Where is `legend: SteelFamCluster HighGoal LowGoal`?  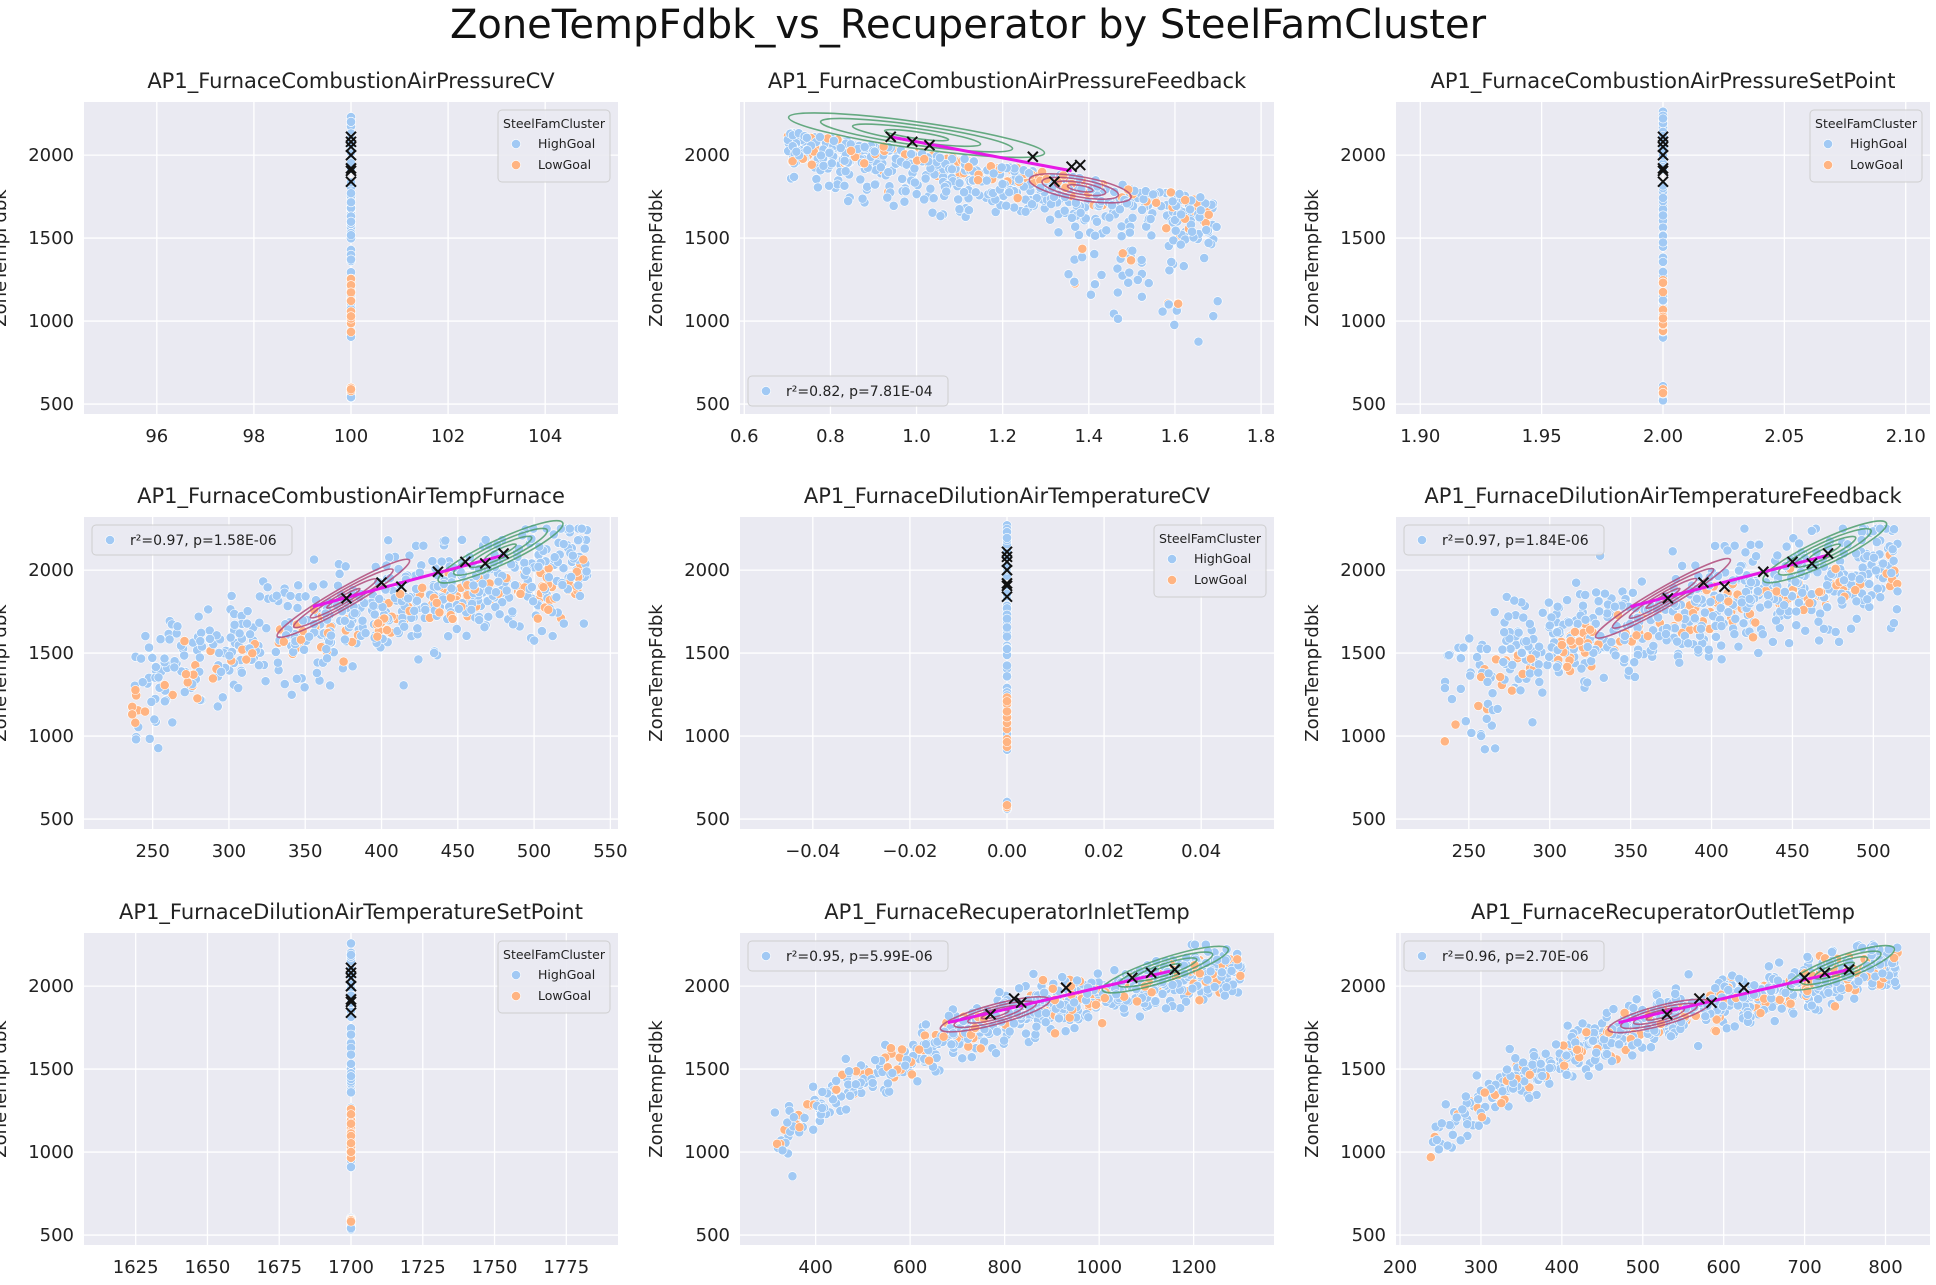
legend: SteelFamCluster HighGoal LowGoal is located at coordinates (1210, 561).